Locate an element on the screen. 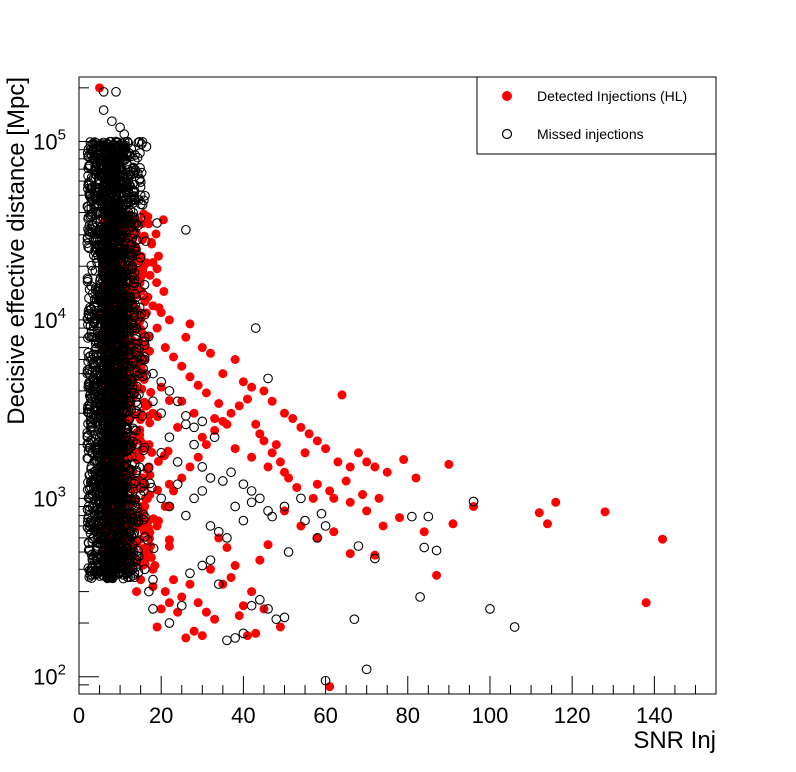  y-axis-title: Decisive effective distance [Mpc] is located at coordinates (16, 251).